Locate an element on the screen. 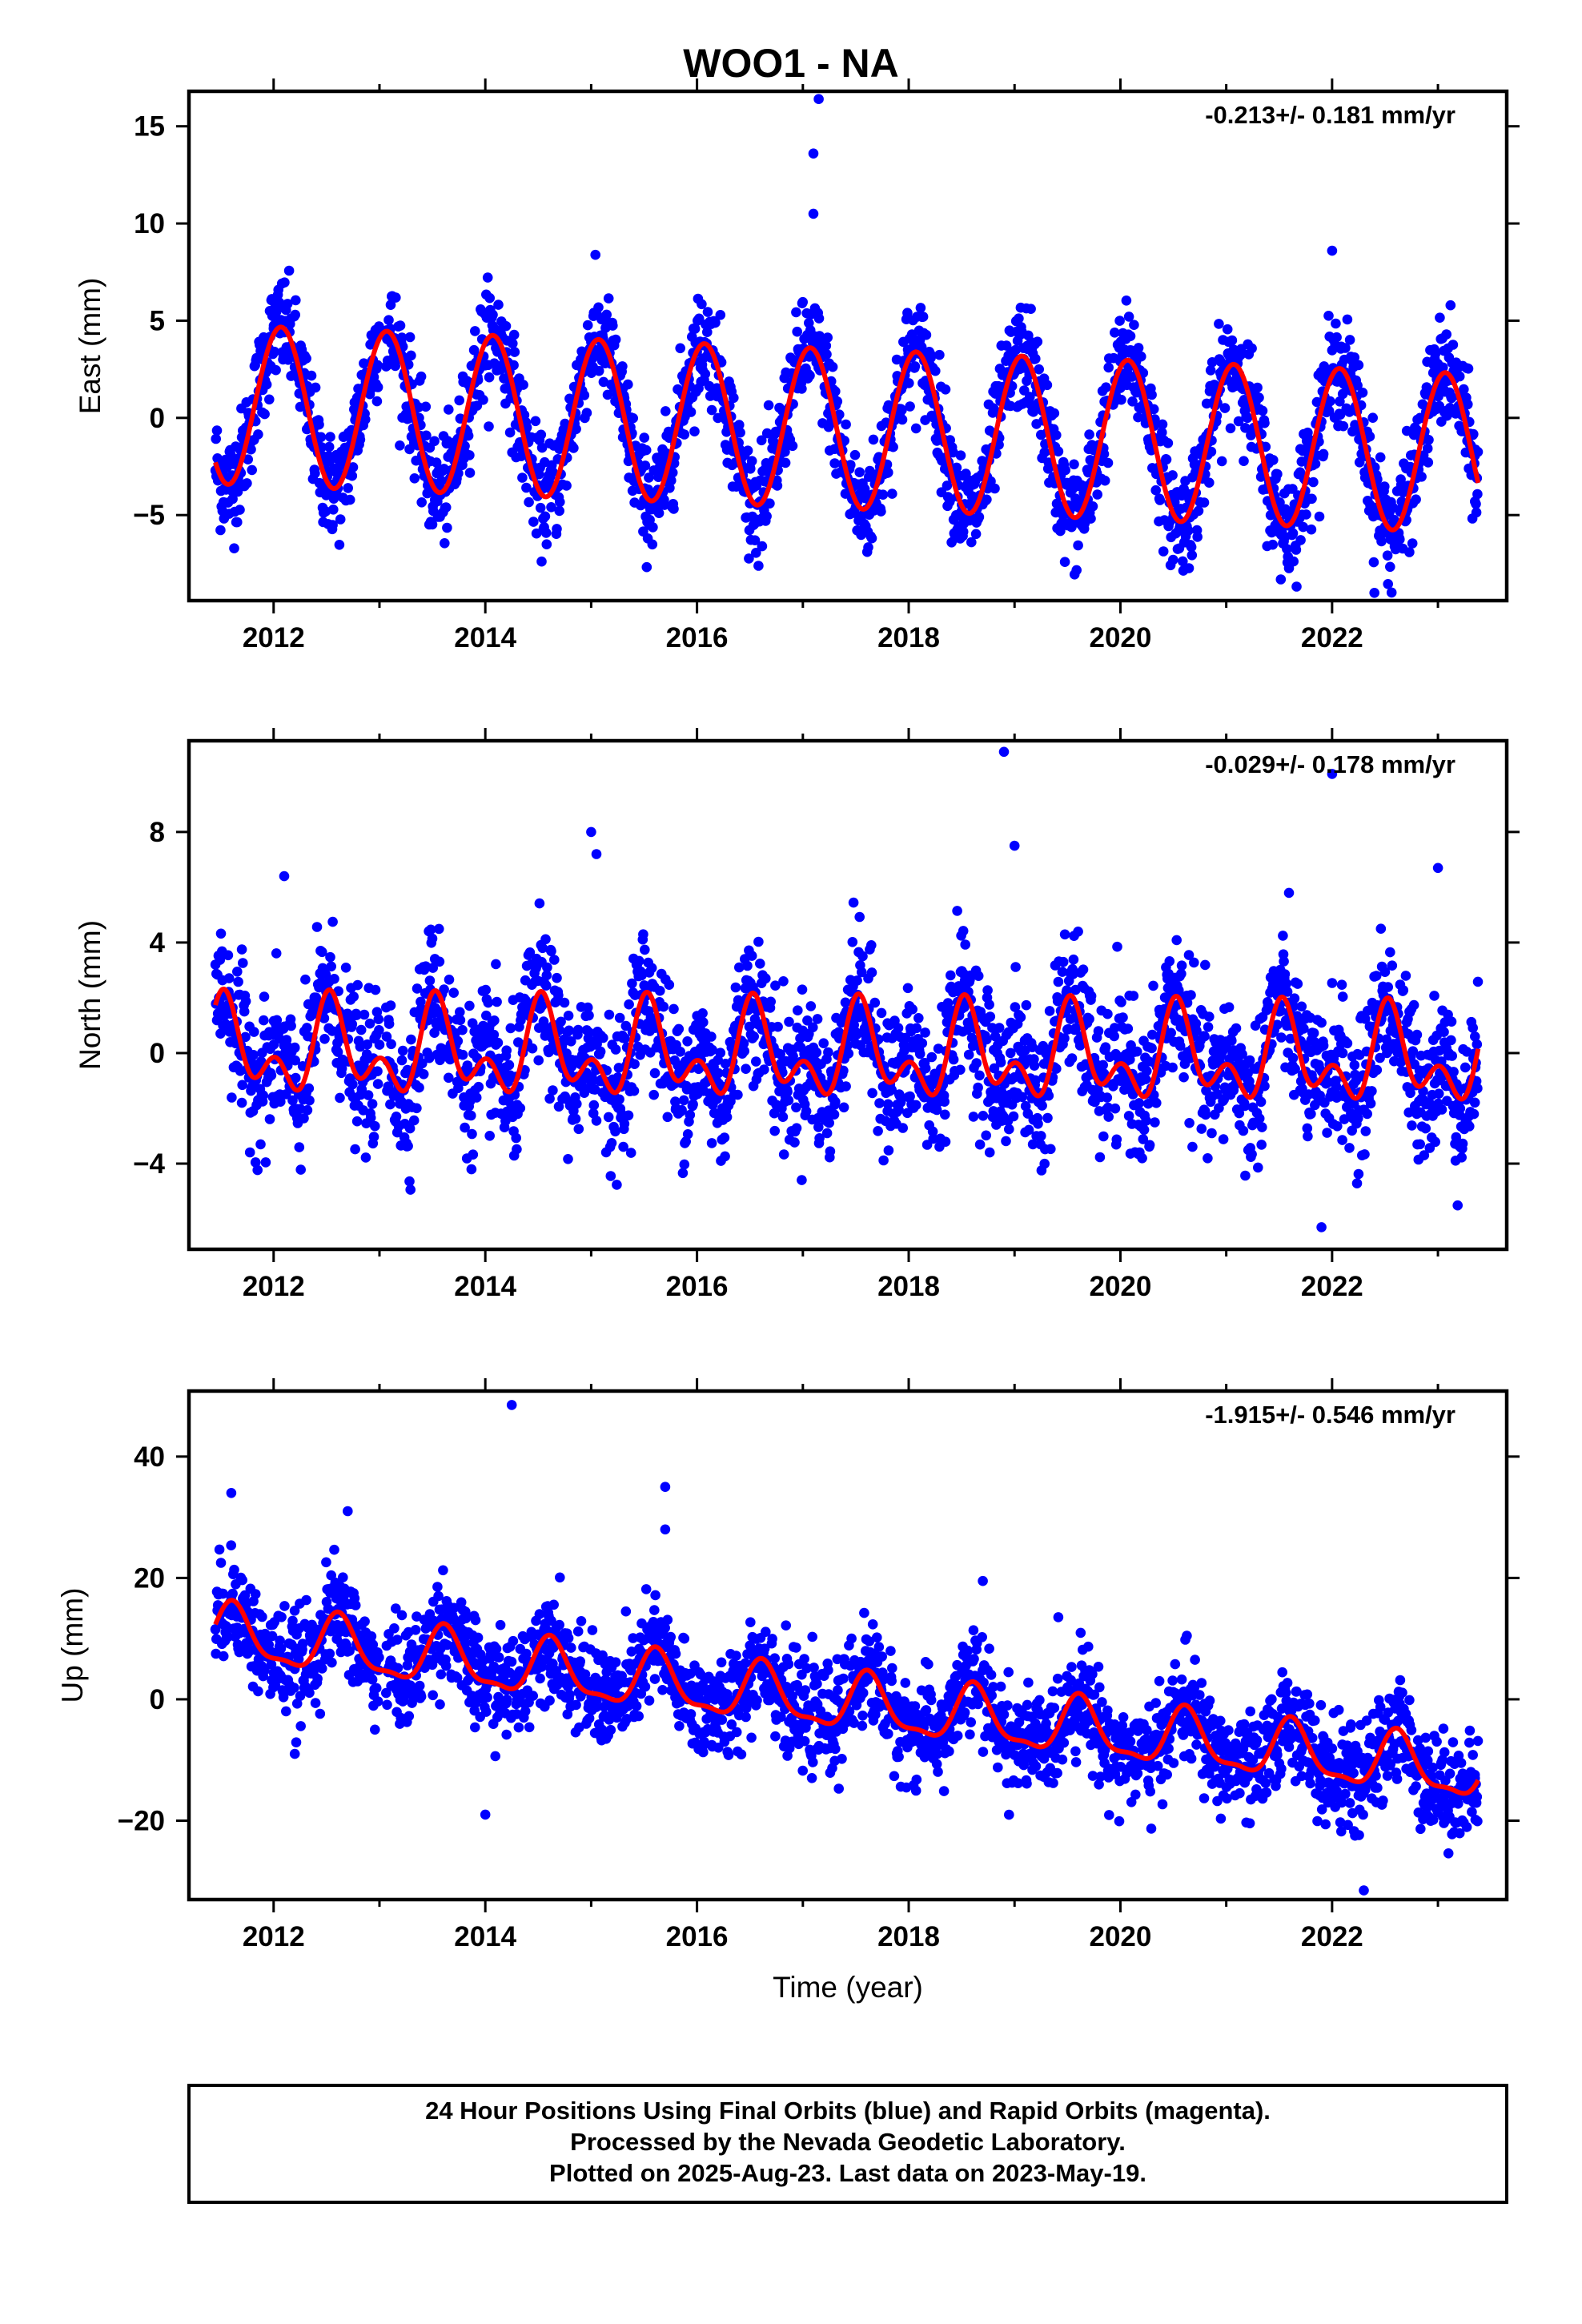 This screenshot has height=2324, width=1582. y-tick-label: 0 is located at coordinates (157, 418).